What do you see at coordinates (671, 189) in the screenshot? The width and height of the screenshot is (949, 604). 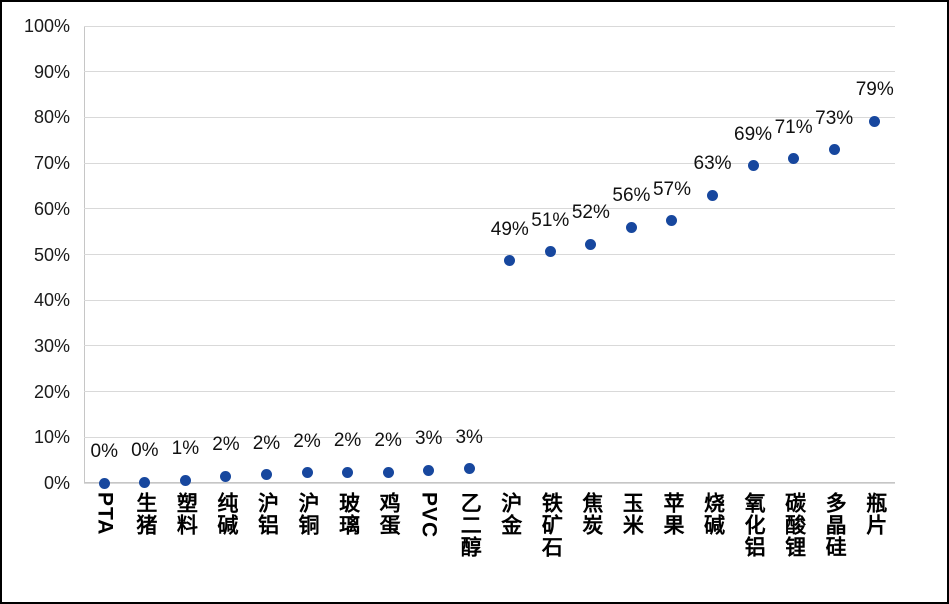 I see `data-point-label: 57%` at bounding box center [671, 189].